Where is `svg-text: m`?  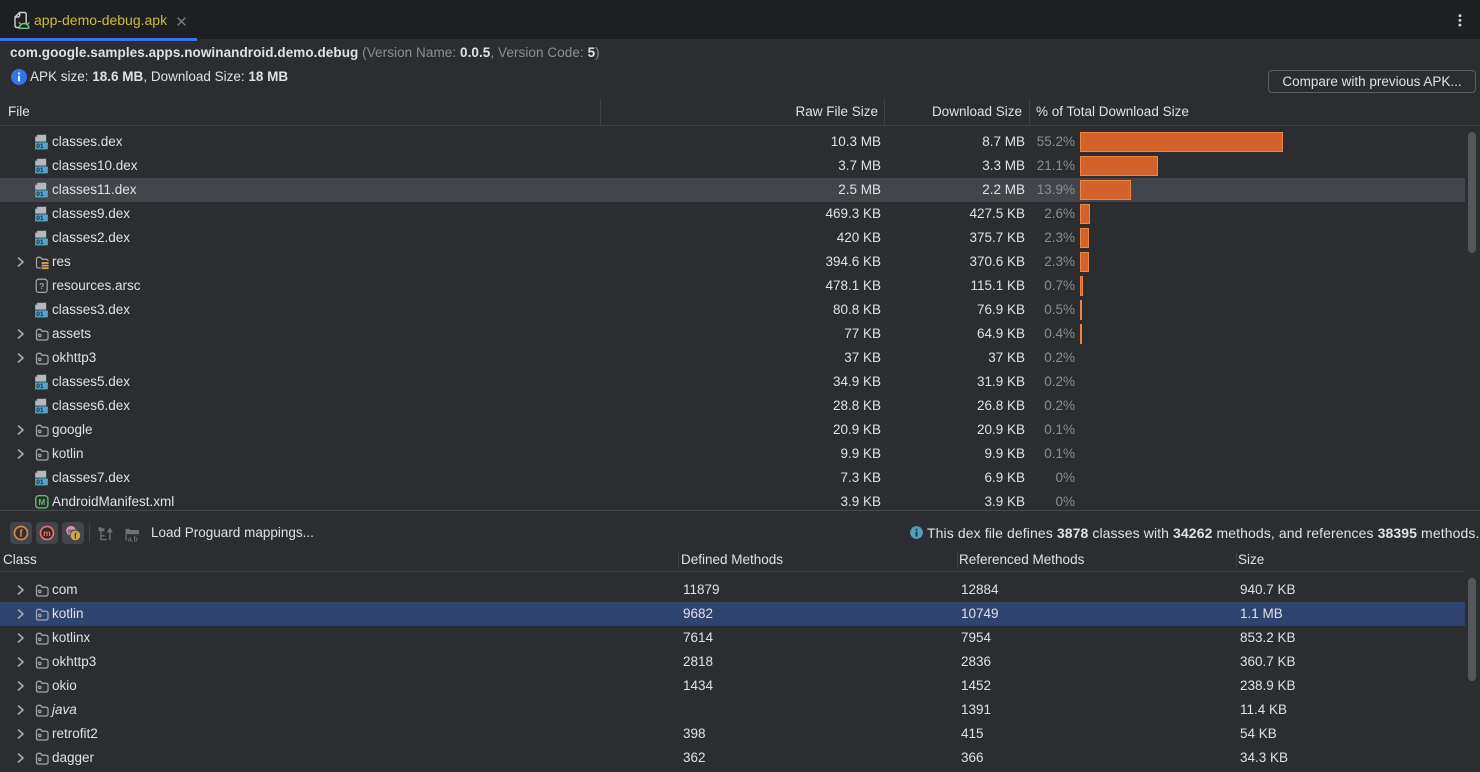
svg-text: m is located at coordinates (47, 533).